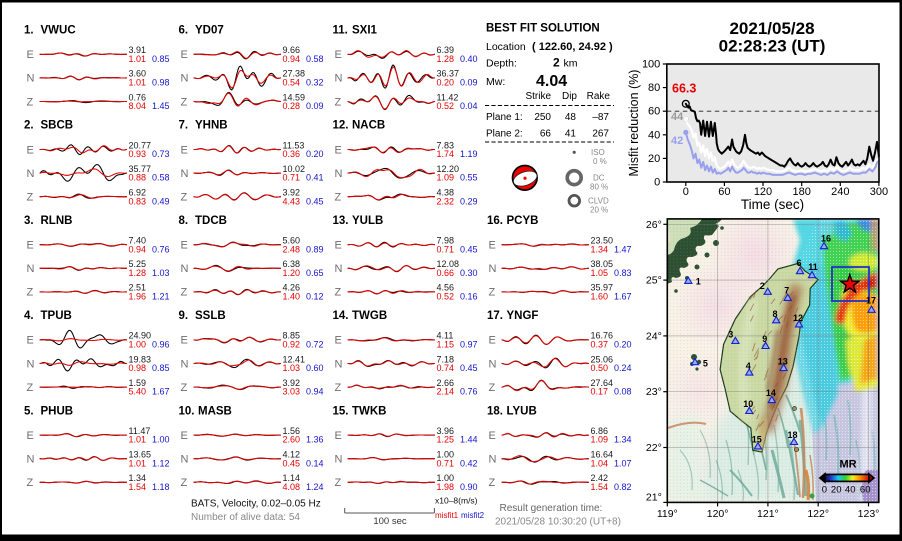 This screenshot has width=902, height=541. I want to click on svg-text: 0.85, so click(161, 368).